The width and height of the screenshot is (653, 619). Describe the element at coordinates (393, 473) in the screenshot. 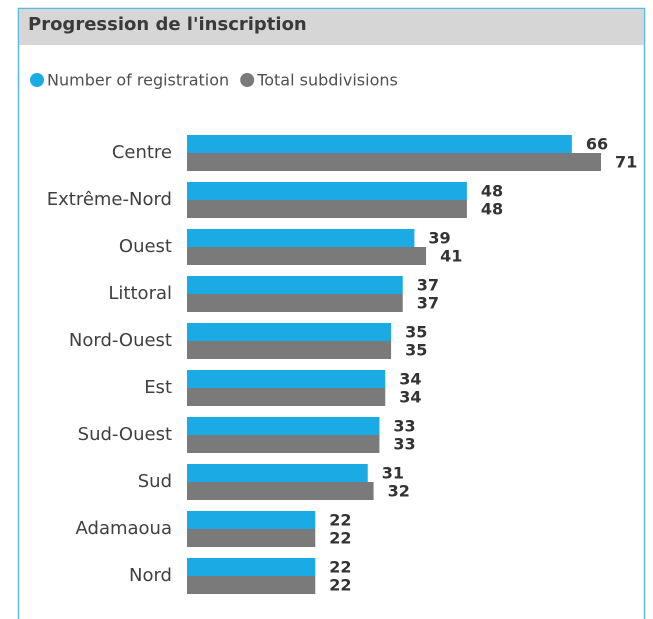

I see `value-label: 31` at that location.